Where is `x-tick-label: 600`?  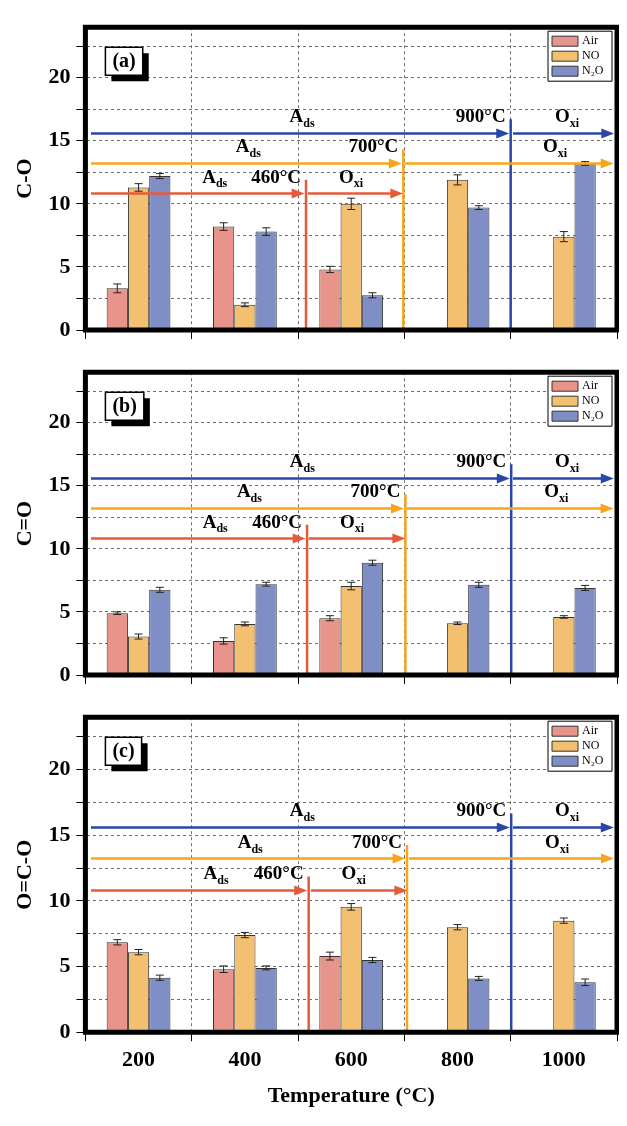 x-tick-label: 600 is located at coordinates (351, 1059).